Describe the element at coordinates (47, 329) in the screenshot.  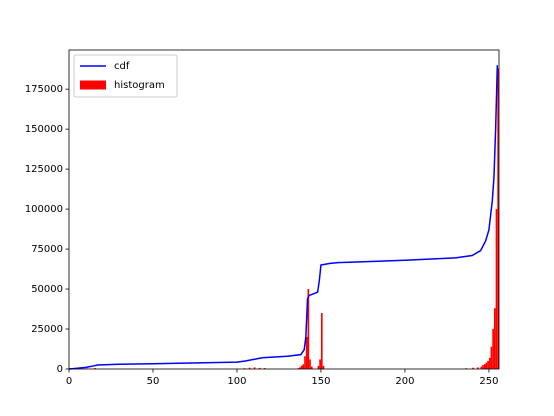
I see `y-tick-label: 25000` at that location.